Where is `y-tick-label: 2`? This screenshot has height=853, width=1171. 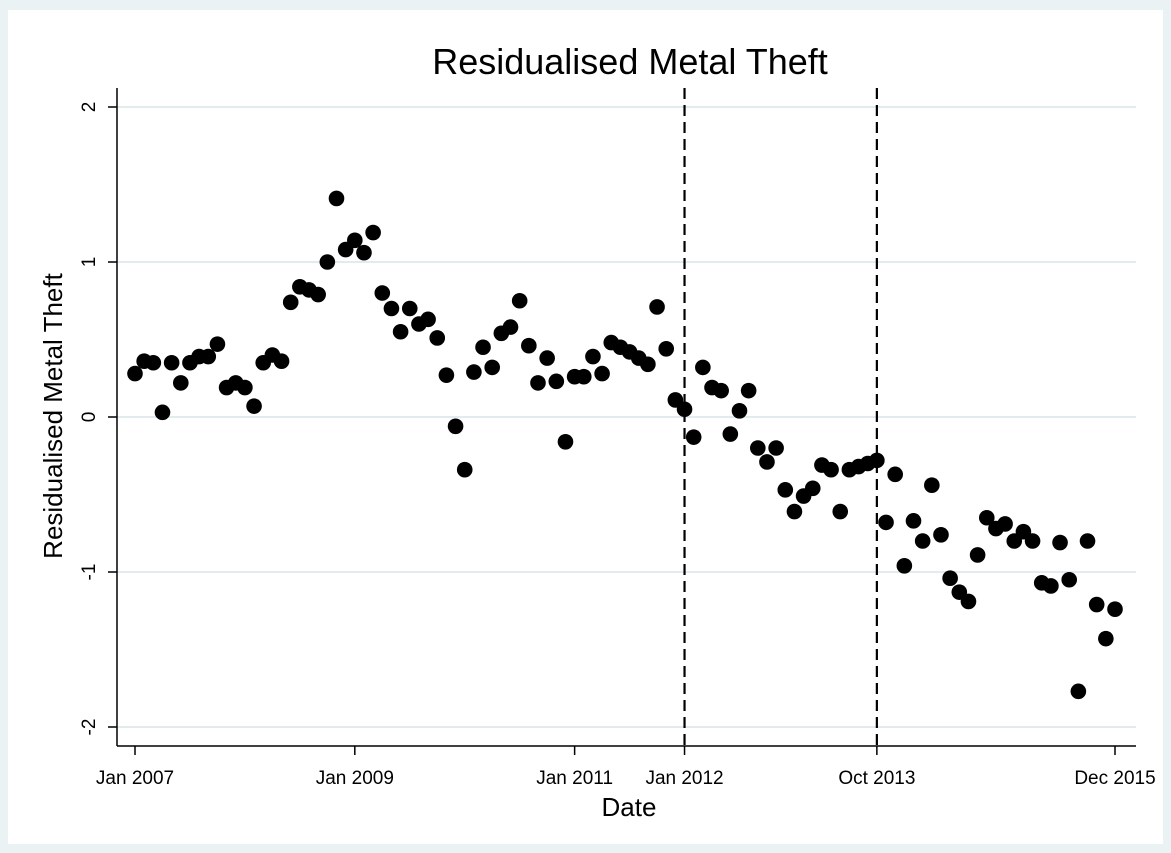
y-tick-label: 2 is located at coordinates (89, 107).